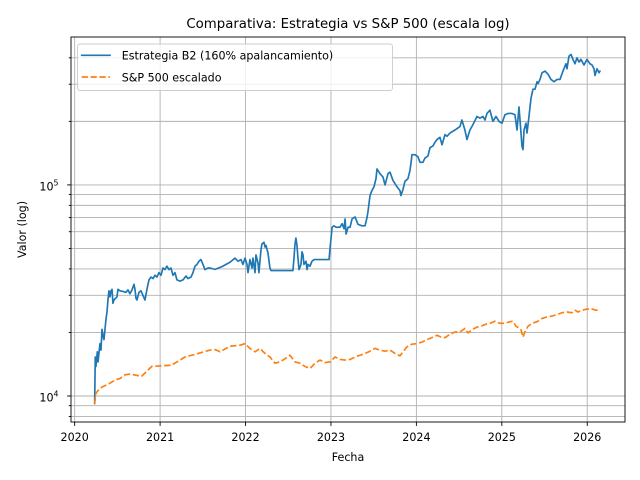 This screenshot has width=640, height=480. Describe the element at coordinates (56, 393) in the screenshot. I see `y-tick-label-exponent: 4` at that location.